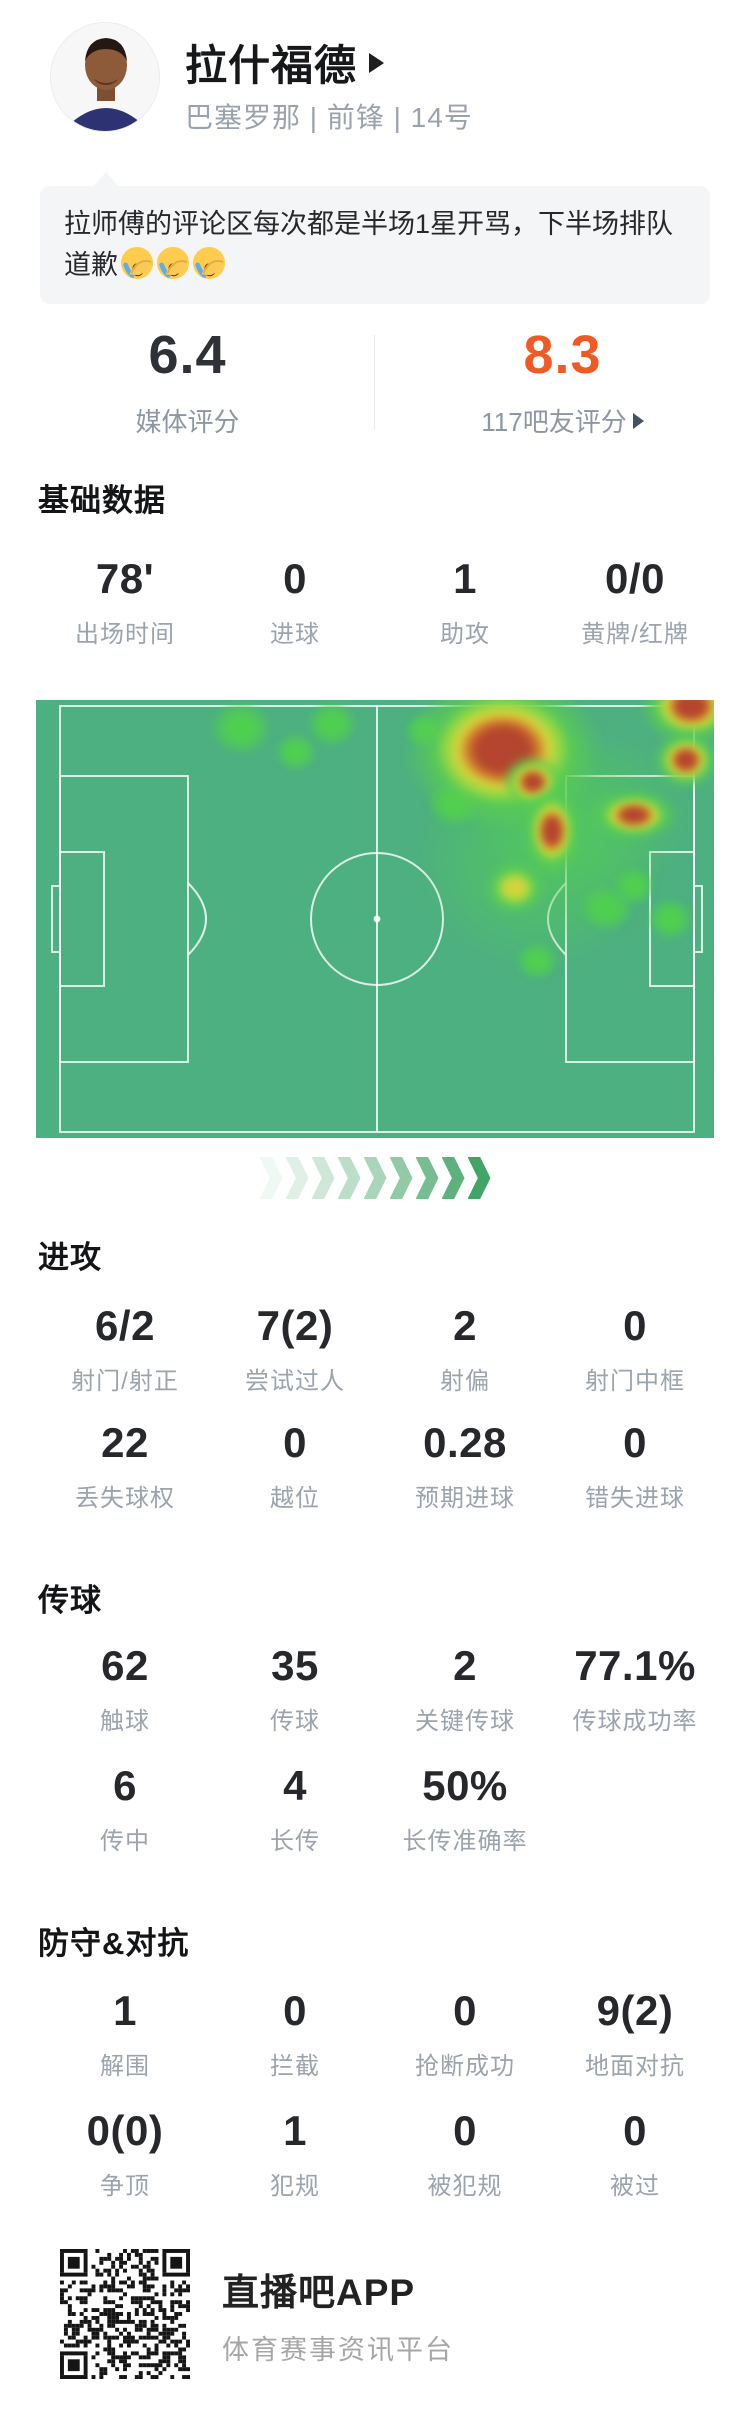  What do you see at coordinates (380, 1350) in the screenshot?
I see `attack-stats-row-1: 6/2 射门/射正 7(2) 尝试过人 2 射偏 0 射门中框` at bounding box center [380, 1350].